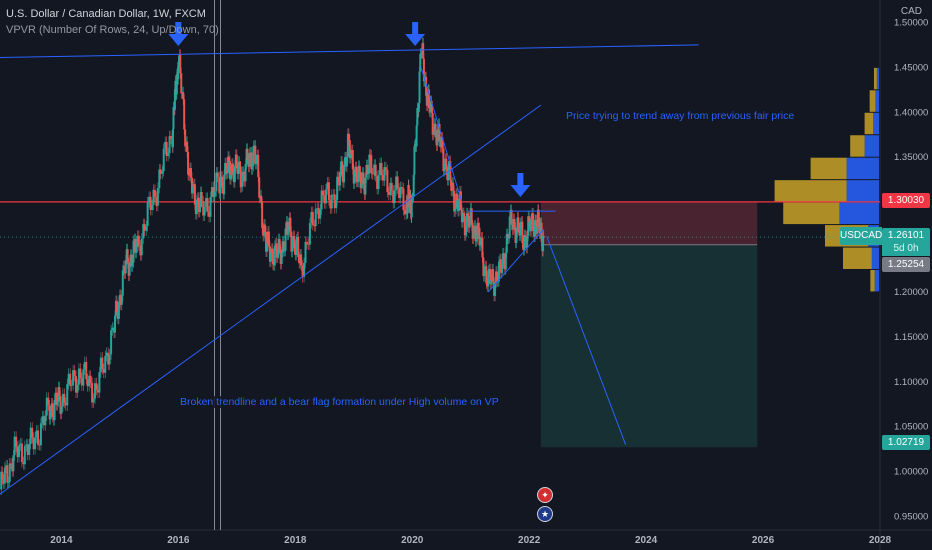 This screenshot has width=932, height=550. What do you see at coordinates (911, 382) in the screenshot?
I see `y-tick-label: 1.10000` at bounding box center [911, 382].